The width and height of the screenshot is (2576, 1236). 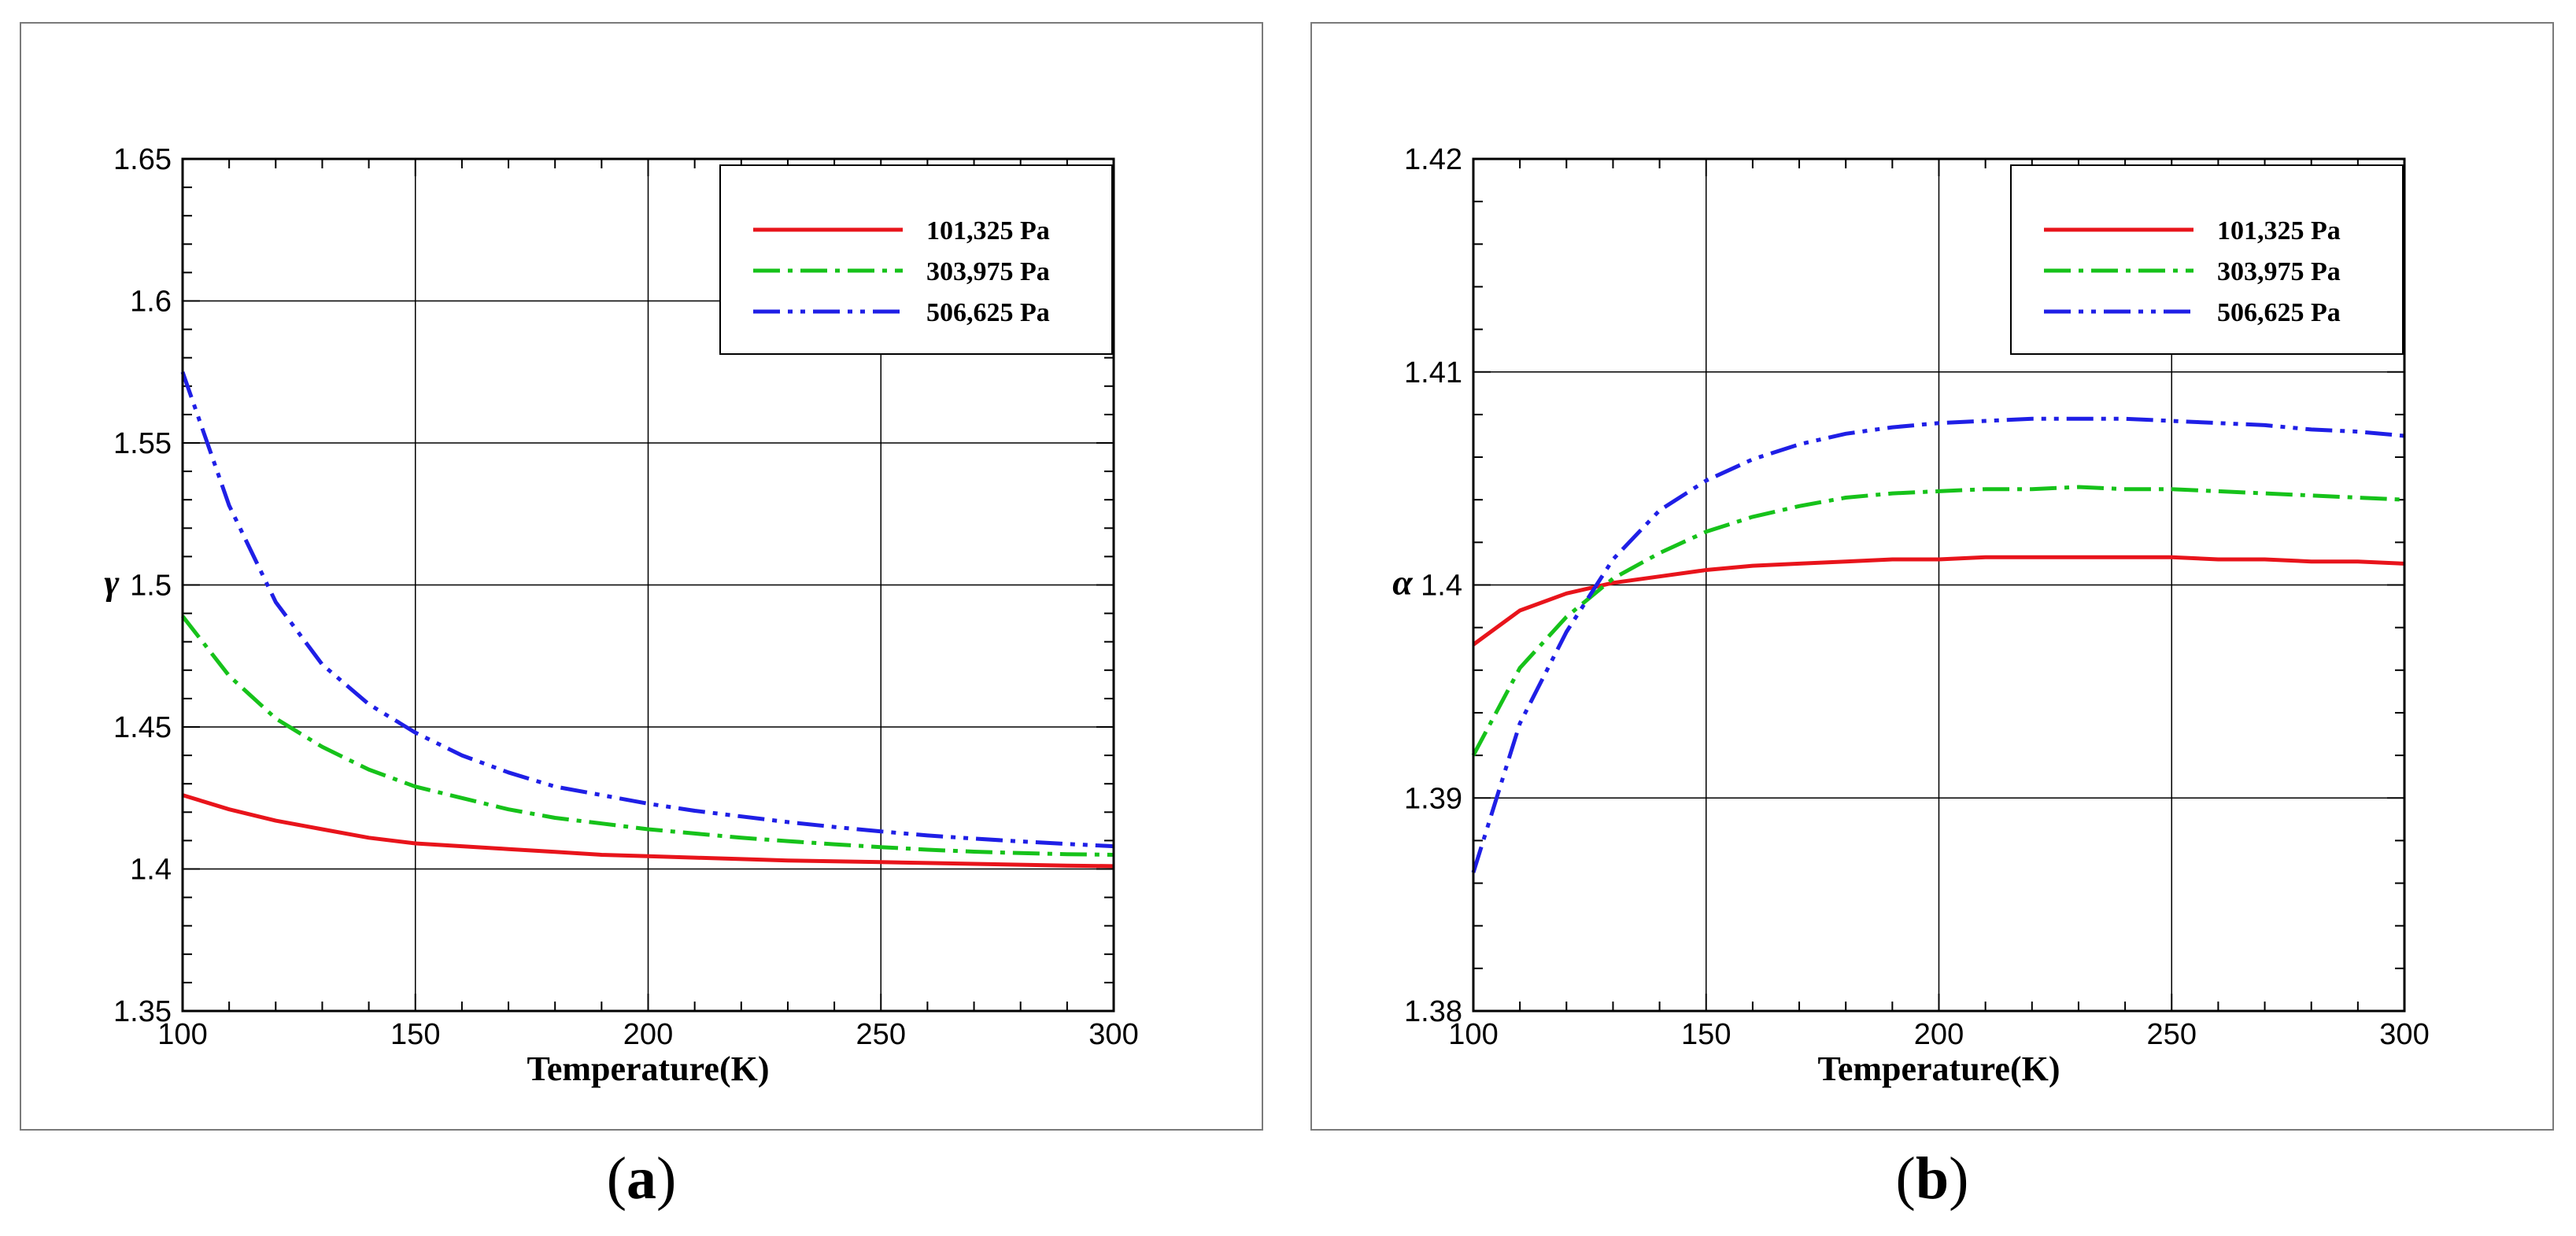 I want to click on y-tick-label-a-5: 1.6, so click(x=151, y=302).